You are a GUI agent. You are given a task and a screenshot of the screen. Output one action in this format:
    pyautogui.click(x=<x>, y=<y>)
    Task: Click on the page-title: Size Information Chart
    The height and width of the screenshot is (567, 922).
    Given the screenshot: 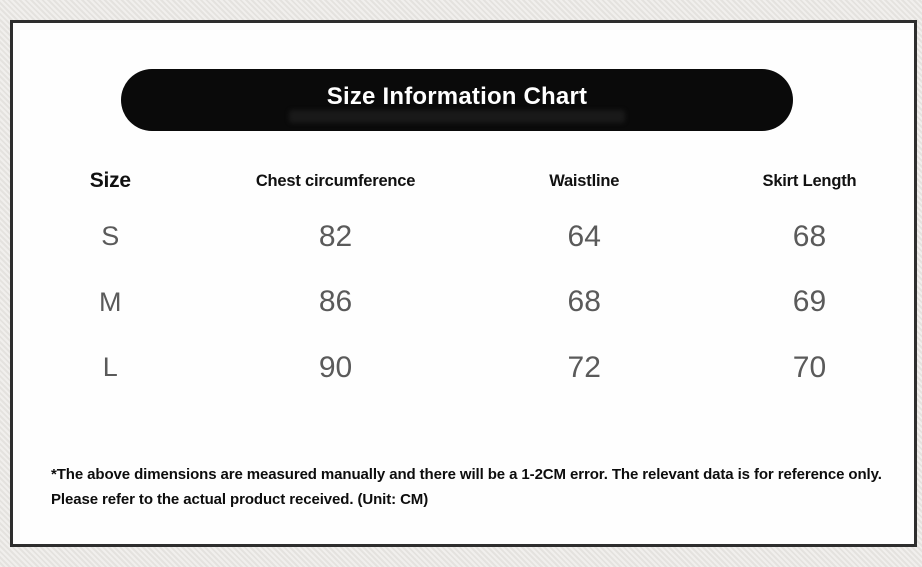 What is the action you would take?
    pyautogui.click(x=457, y=96)
    